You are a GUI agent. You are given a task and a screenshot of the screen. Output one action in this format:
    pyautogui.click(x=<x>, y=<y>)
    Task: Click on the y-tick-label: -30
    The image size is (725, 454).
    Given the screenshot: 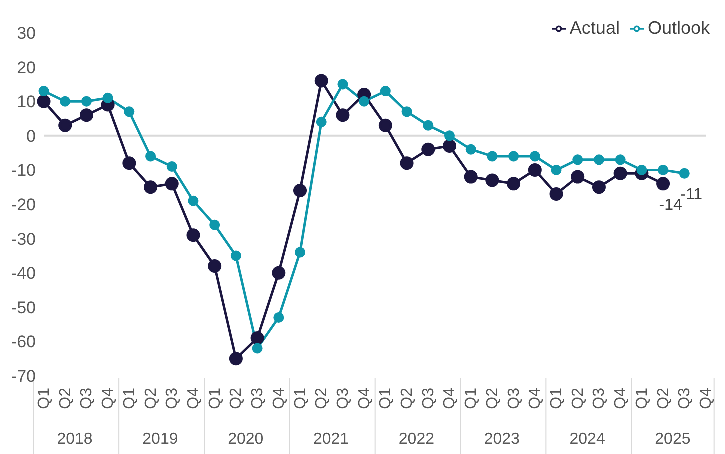 What is the action you would take?
    pyautogui.click(x=23, y=239)
    